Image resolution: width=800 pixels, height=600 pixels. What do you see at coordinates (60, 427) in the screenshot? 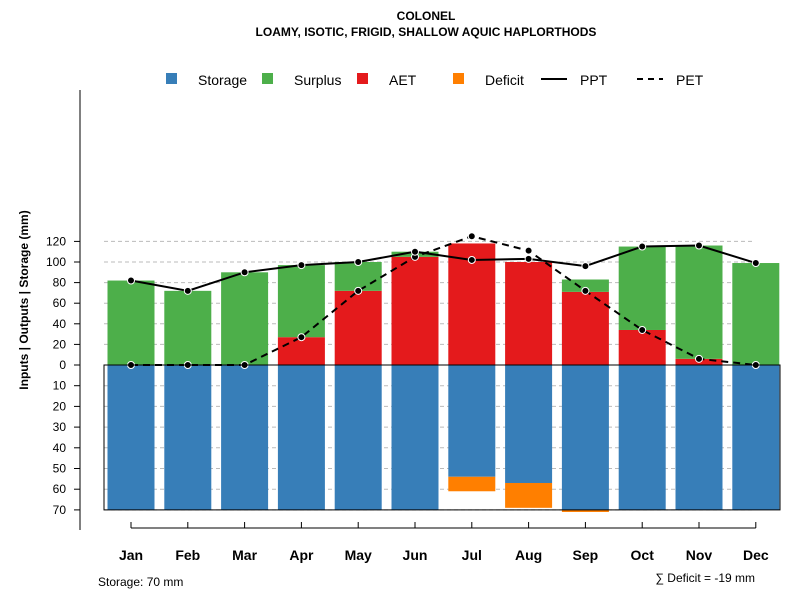
I see `y-tick-label: 30` at bounding box center [60, 427].